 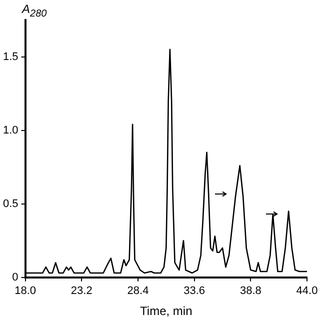 I want to click on x-tick-label: 38.8, so click(x=251, y=291).